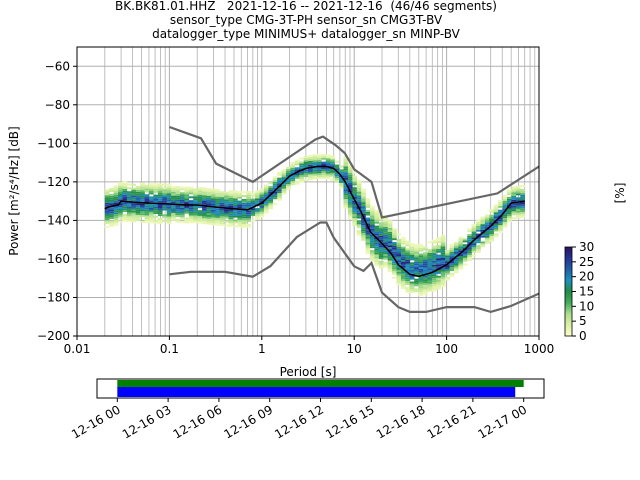 The image size is (640, 480). What do you see at coordinates (354, 349) in the screenshot?
I see `x-tick-label: 10` at bounding box center [354, 349].